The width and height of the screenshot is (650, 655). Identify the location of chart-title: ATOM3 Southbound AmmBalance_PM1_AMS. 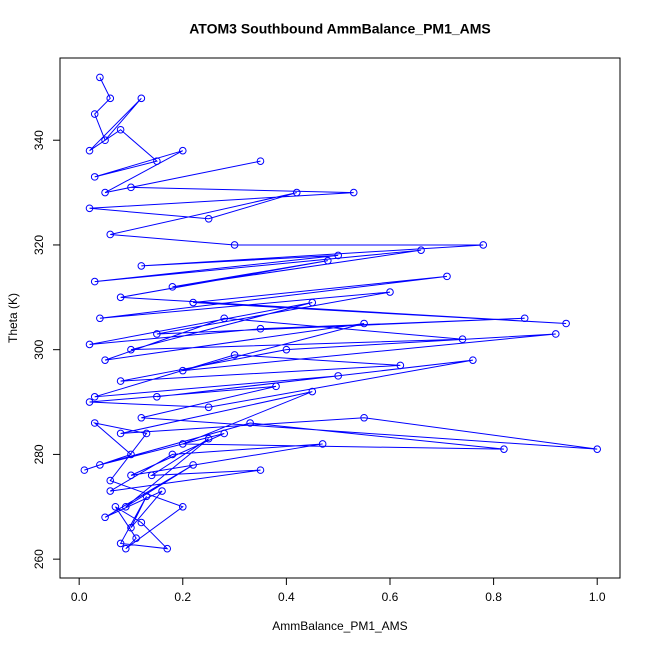
(340, 29).